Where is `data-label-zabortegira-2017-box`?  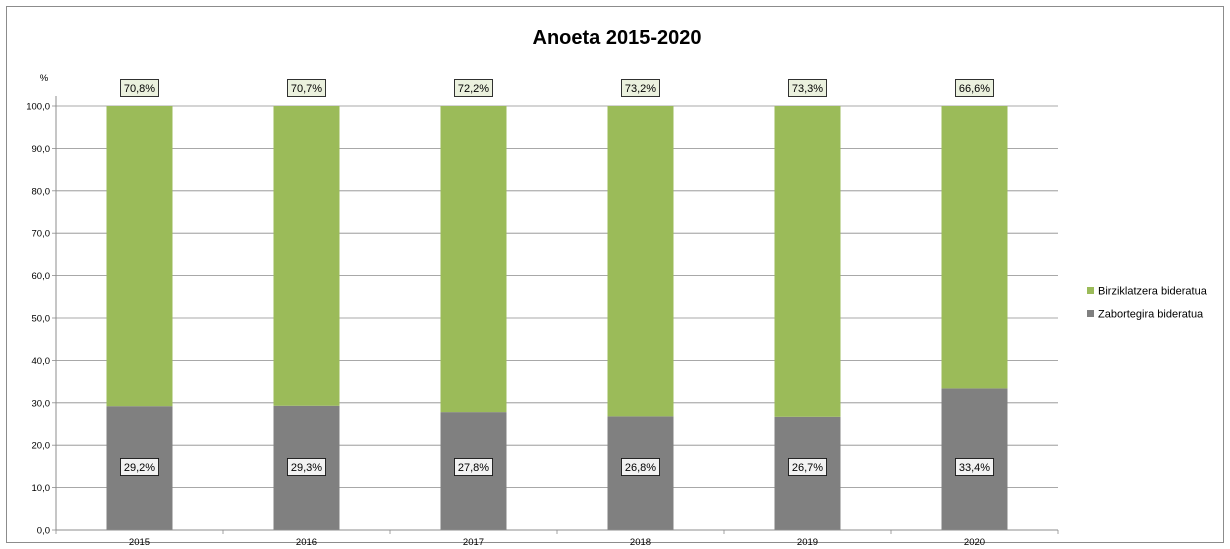 data-label-zabortegira-2017-box is located at coordinates (473, 467).